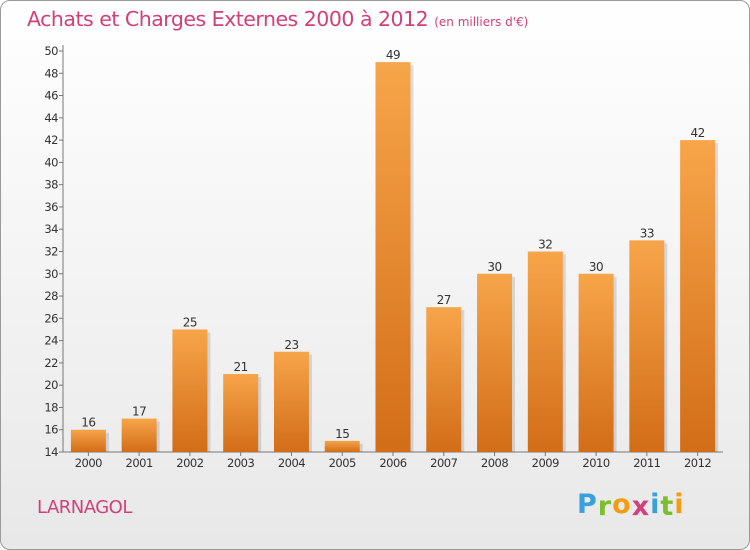 Image resolution: width=750 pixels, height=550 pixels. I want to click on bar-2001, so click(139, 435).